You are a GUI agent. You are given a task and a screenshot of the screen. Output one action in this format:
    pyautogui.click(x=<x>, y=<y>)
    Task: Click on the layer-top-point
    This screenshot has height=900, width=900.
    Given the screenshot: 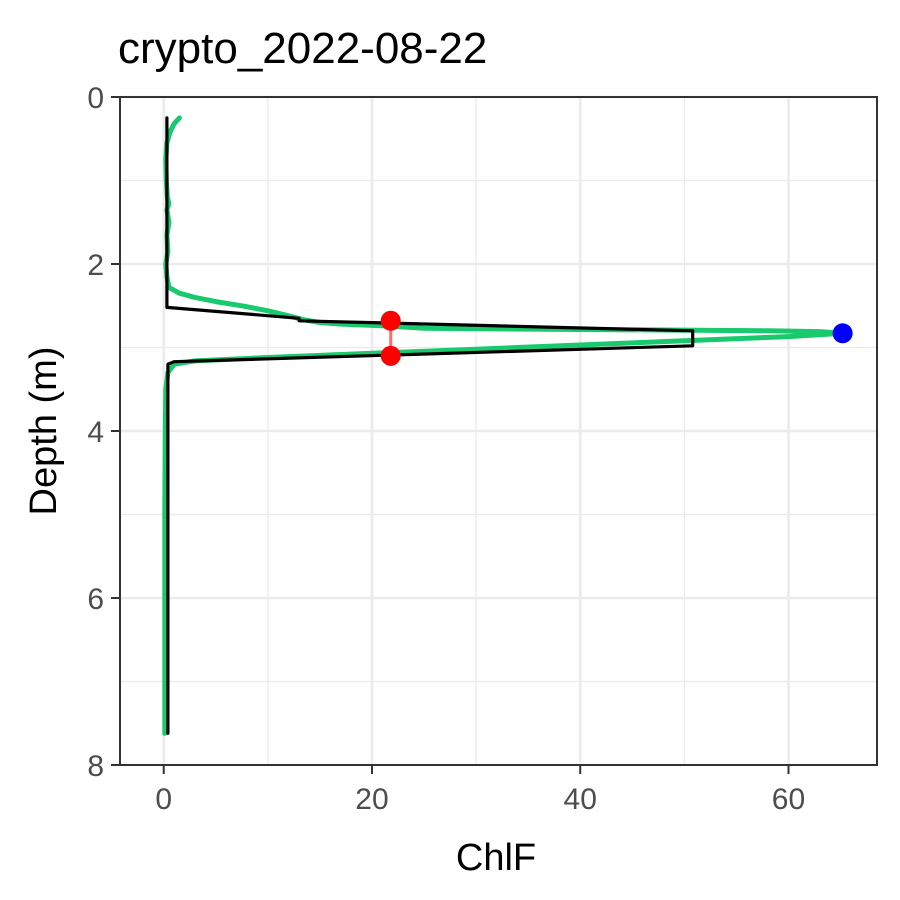 What is the action you would take?
    pyautogui.click(x=390, y=320)
    